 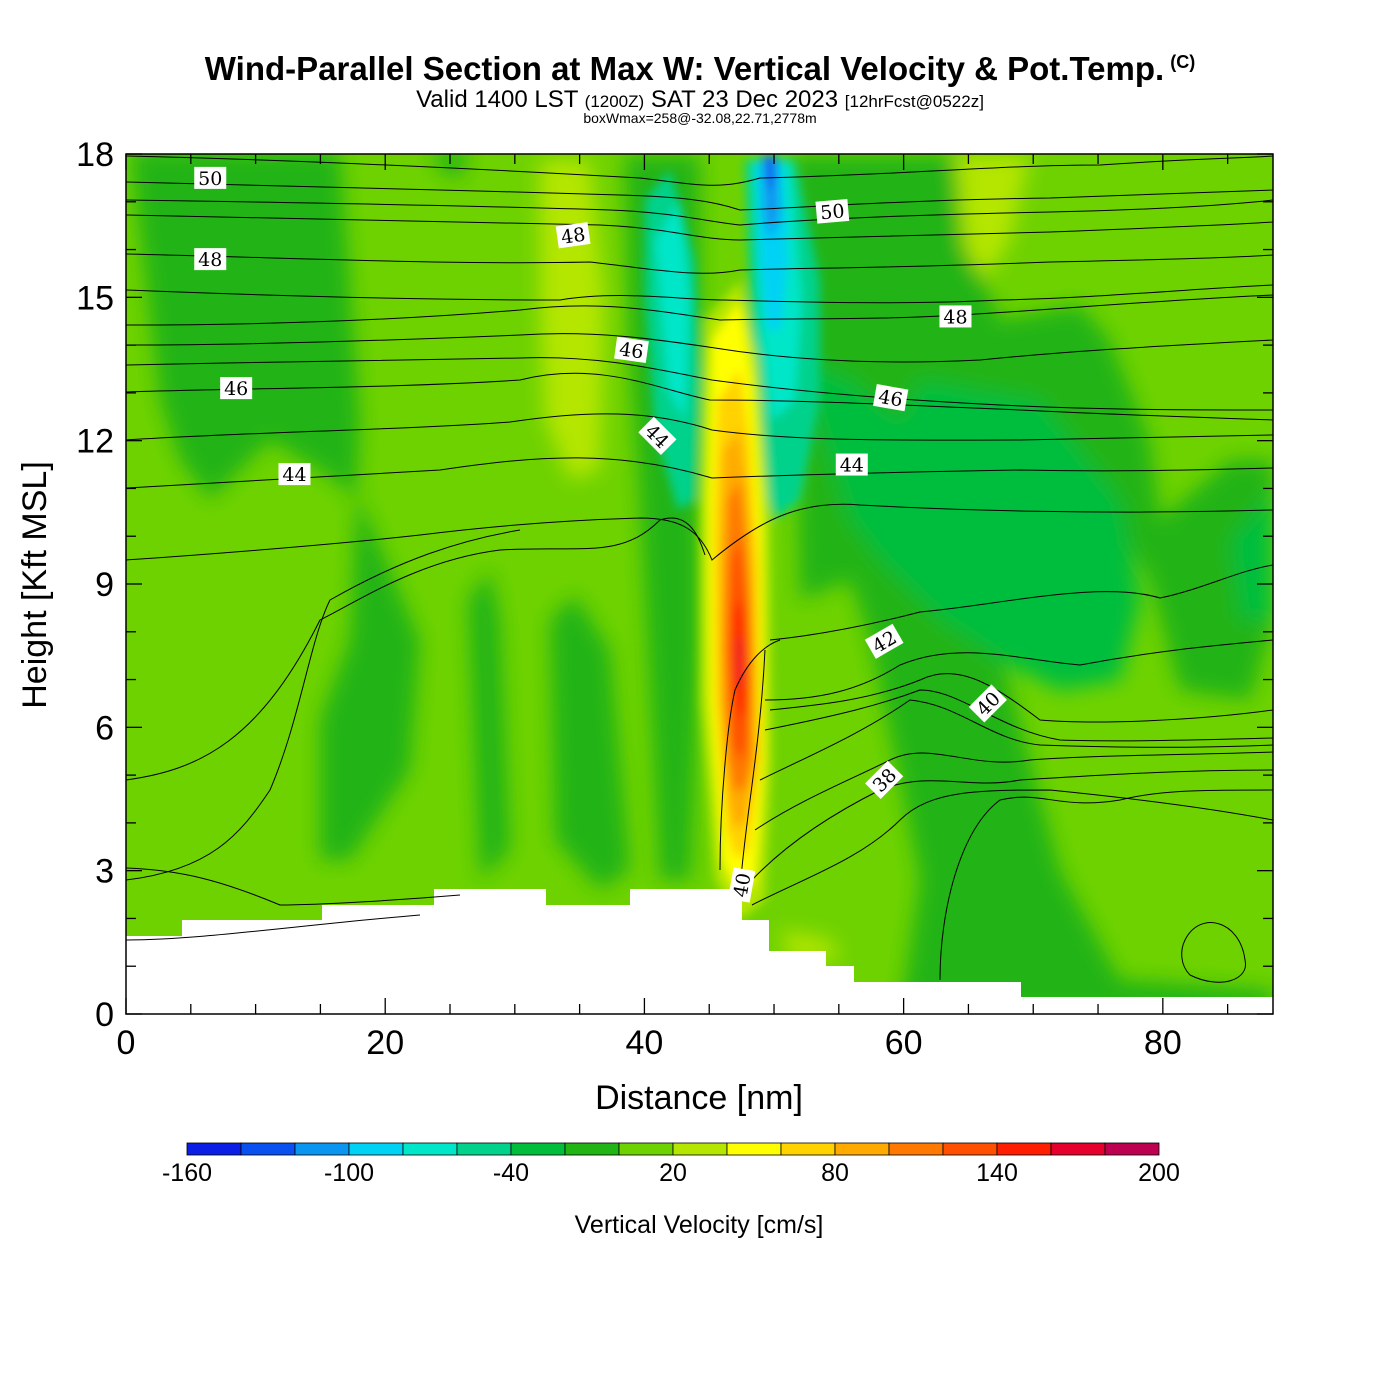 What do you see at coordinates (385, 1043) in the screenshot?
I see `x-tick-label: 20` at bounding box center [385, 1043].